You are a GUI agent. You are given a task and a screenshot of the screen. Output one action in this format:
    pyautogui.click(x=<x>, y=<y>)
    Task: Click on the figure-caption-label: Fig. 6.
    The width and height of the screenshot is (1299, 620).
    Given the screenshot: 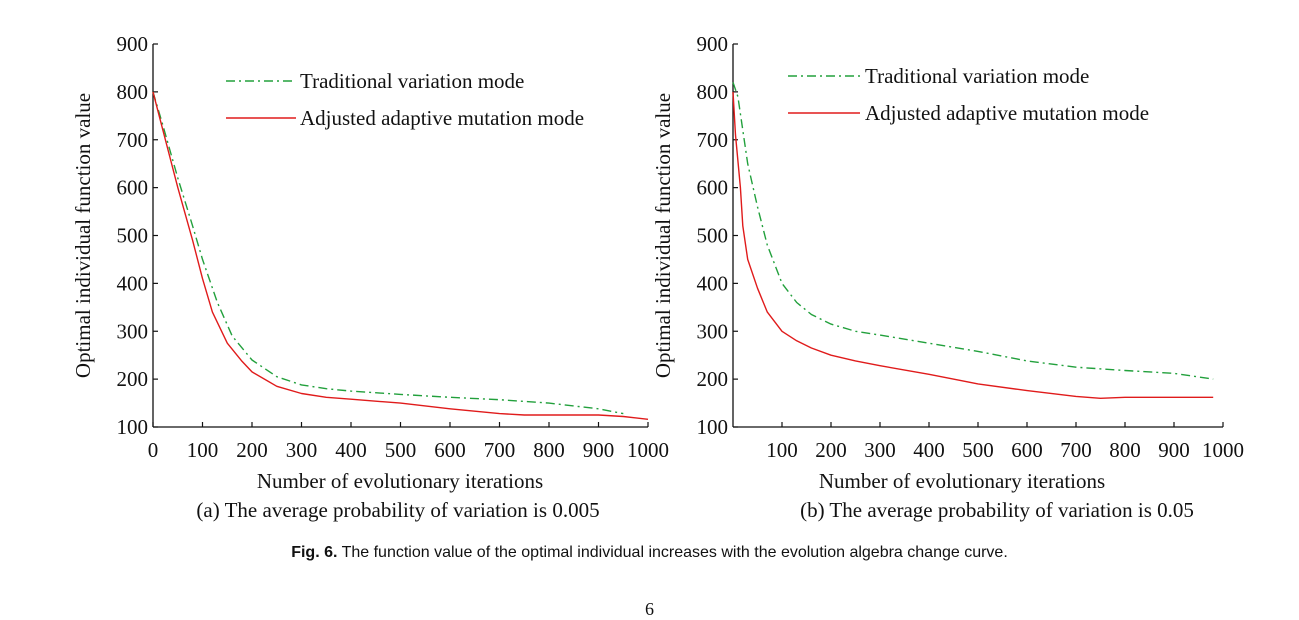 What is the action you would take?
    pyautogui.click(x=314, y=552)
    